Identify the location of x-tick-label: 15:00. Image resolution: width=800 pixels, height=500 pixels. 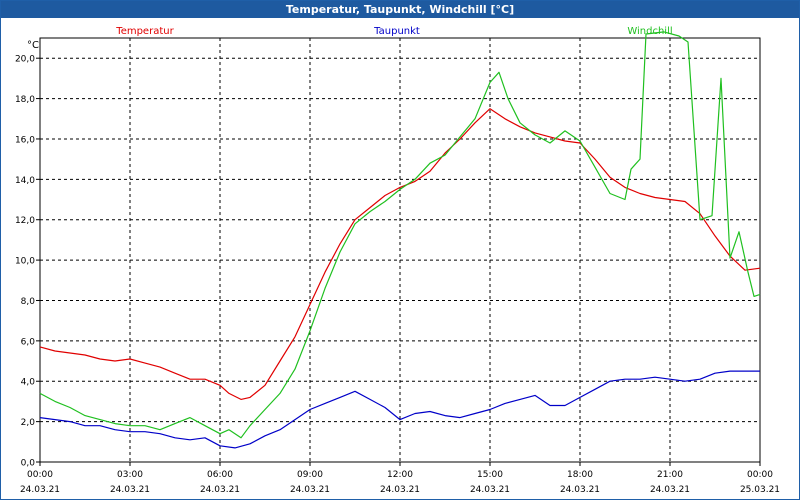
(490, 475).